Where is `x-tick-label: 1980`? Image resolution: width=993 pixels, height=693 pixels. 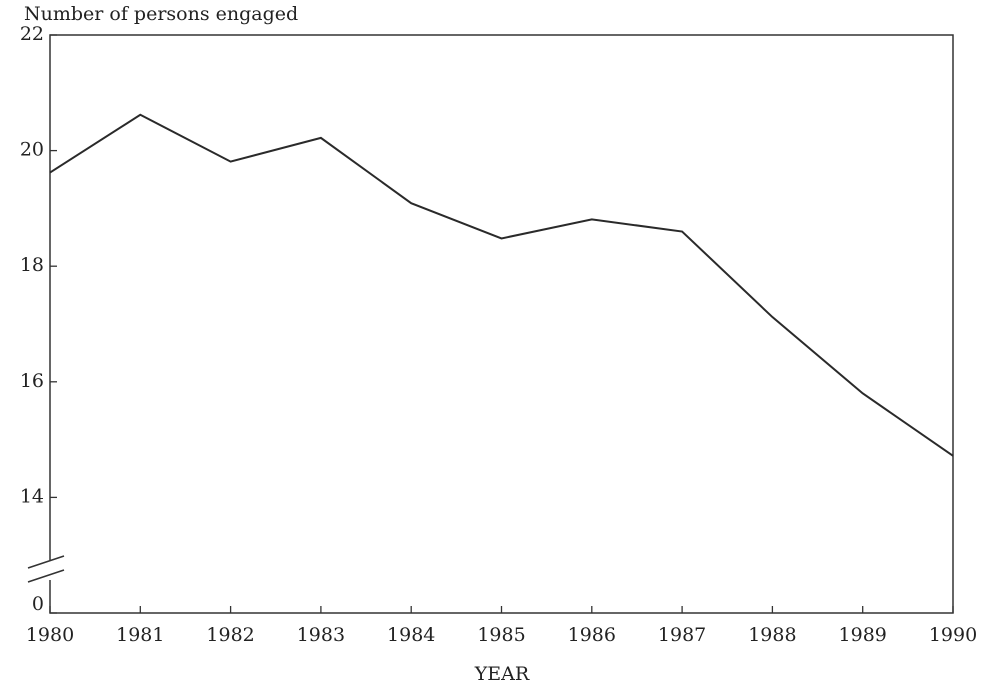 x-tick-label: 1980 is located at coordinates (50, 635).